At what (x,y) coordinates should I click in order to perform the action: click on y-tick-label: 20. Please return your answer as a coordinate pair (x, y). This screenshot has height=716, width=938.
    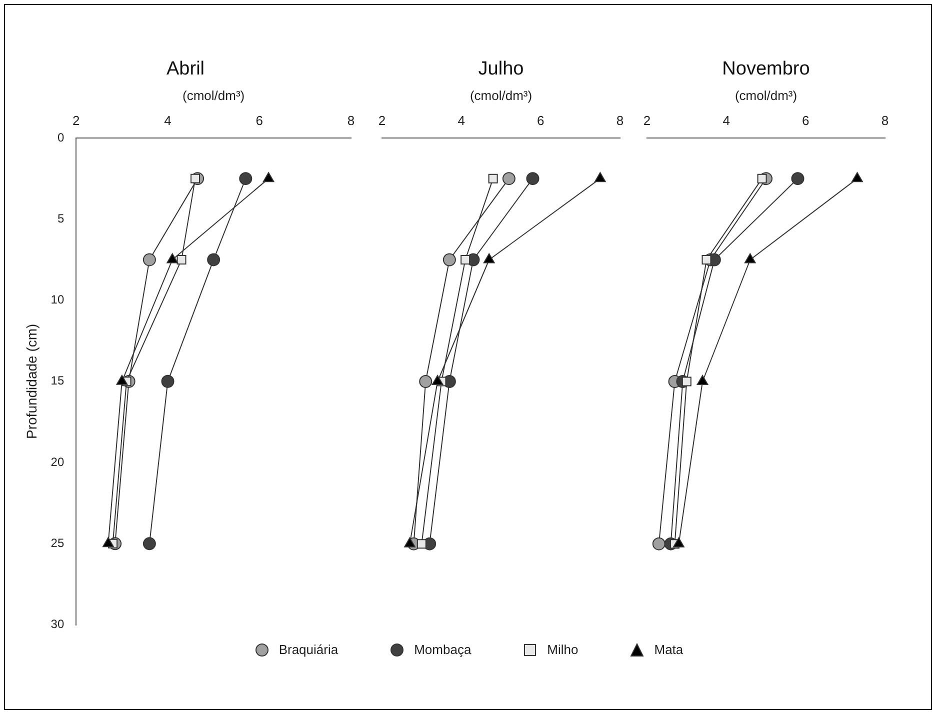
    Looking at the image, I should click on (57, 461).